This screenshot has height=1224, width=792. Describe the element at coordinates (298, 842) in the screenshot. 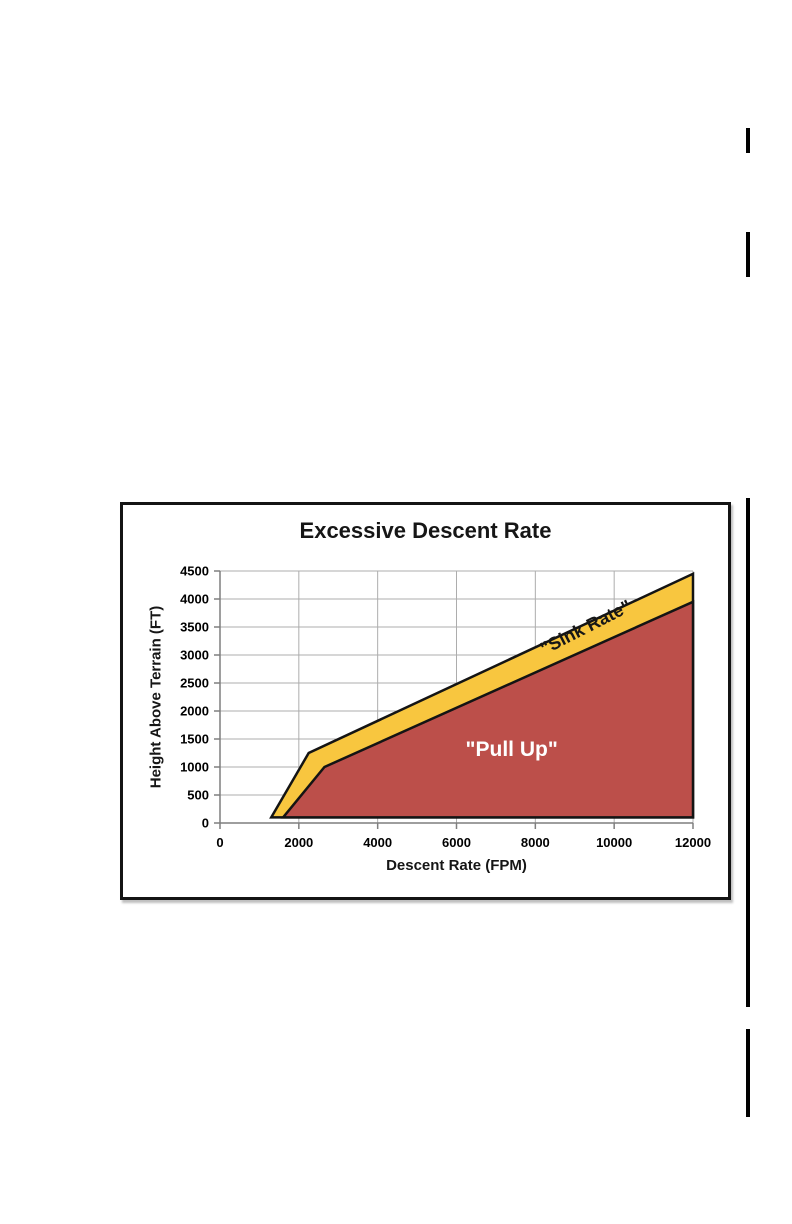

I see `x-tick-label: 2000` at that location.